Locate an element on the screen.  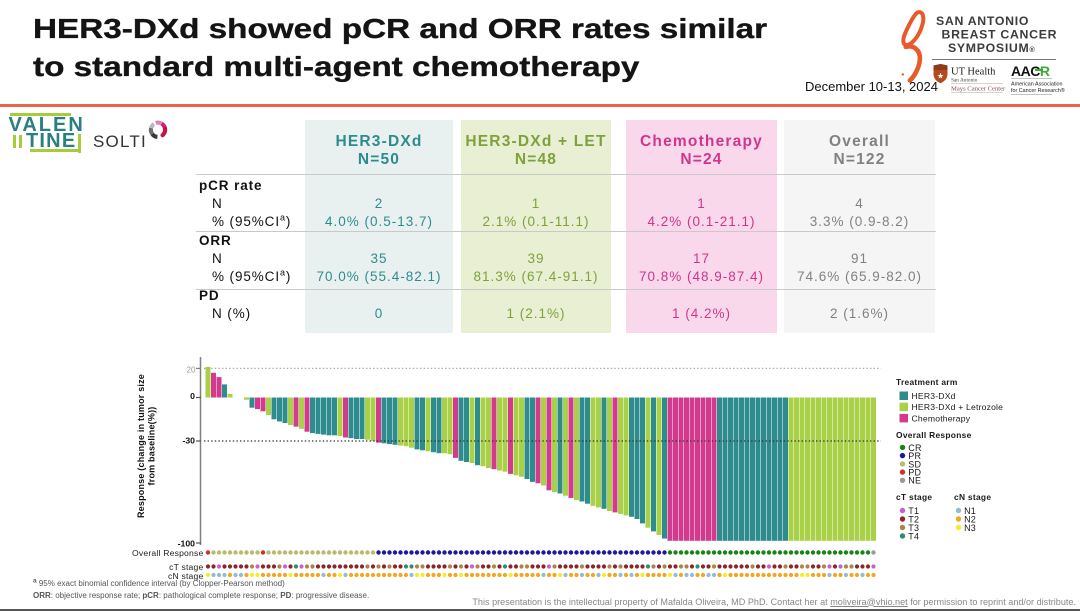
svg-text: SAN ANTONIO is located at coordinates (982, 21).